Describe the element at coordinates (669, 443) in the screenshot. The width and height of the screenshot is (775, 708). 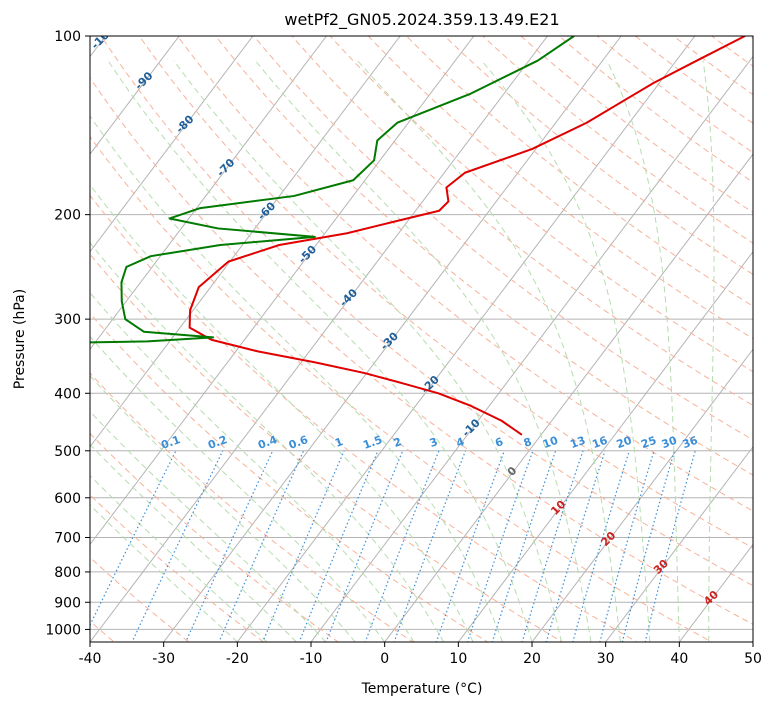
I see `mixing-ratio-label: 30` at that location.